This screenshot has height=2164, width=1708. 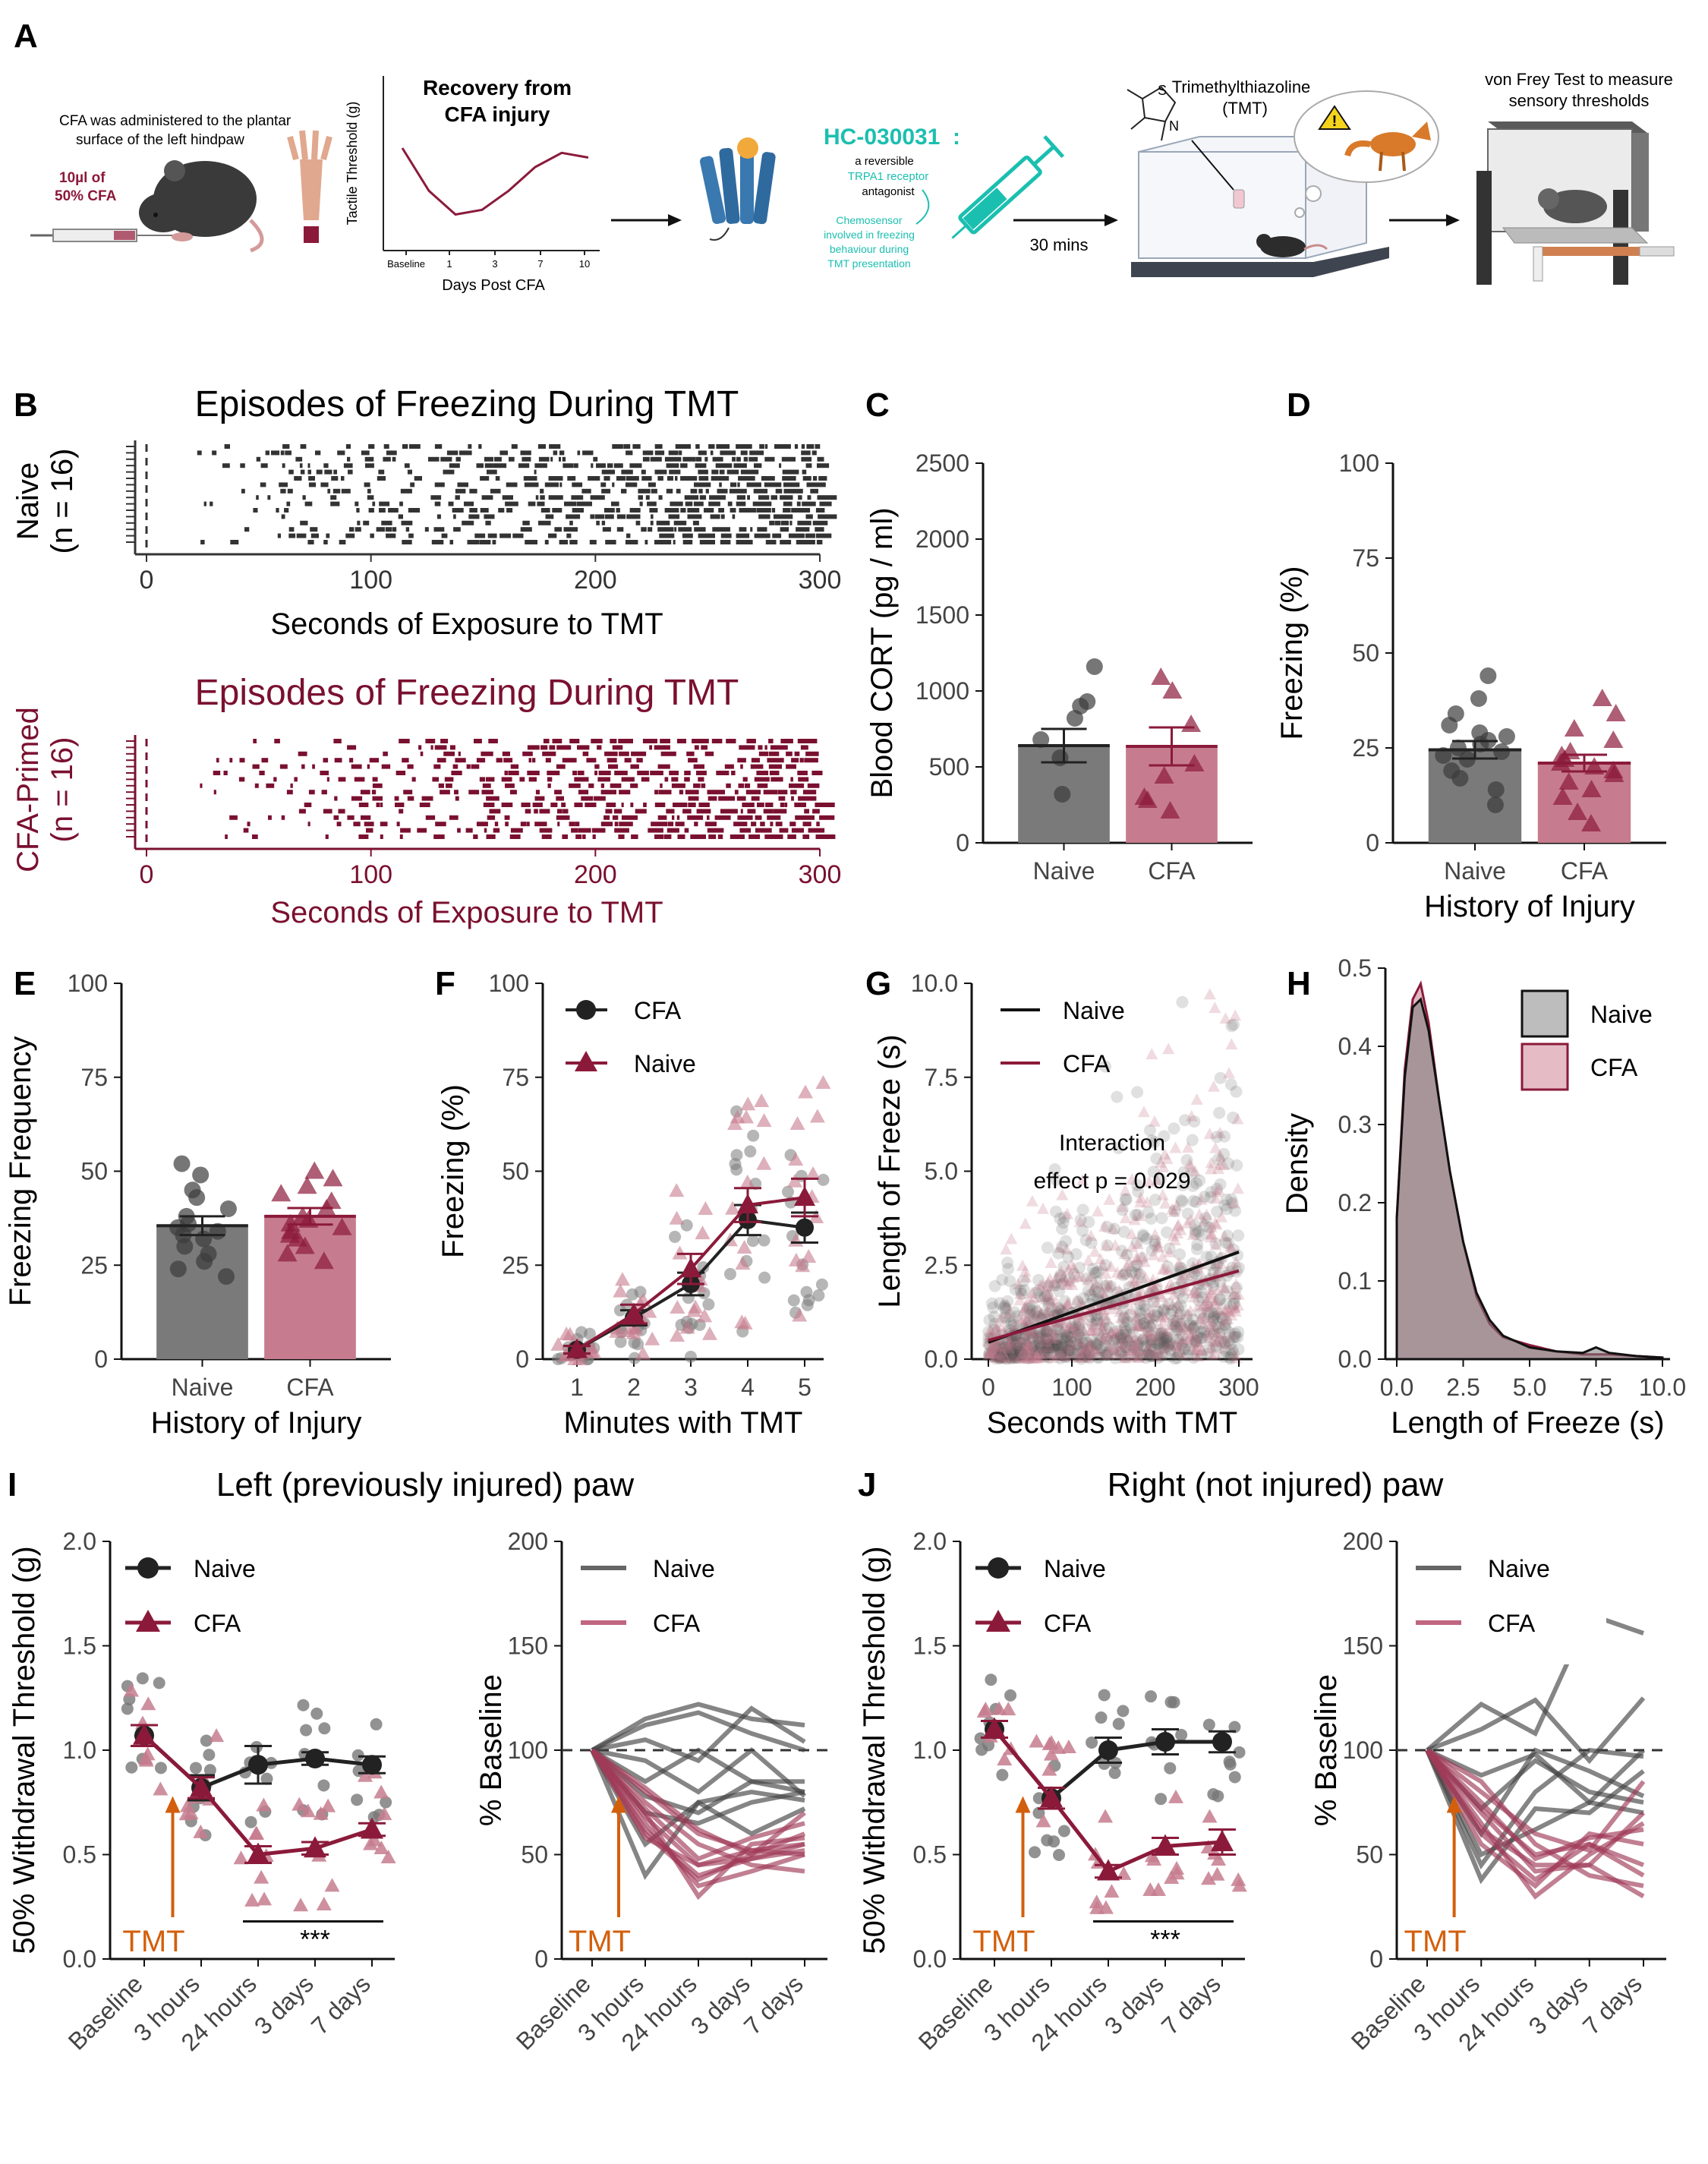 What do you see at coordinates (309, 186) in the screenshot?
I see `paw-icon` at bounding box center [309, 186].